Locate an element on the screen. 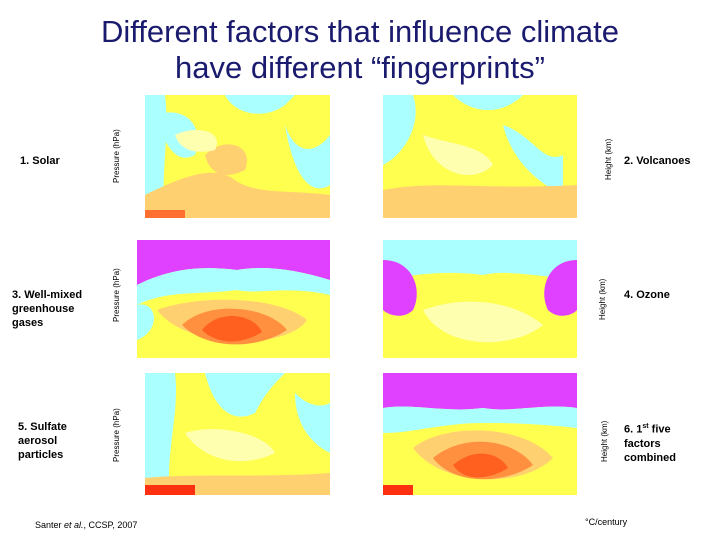  label-text: five factors combined is located at coordinates (650, 443).